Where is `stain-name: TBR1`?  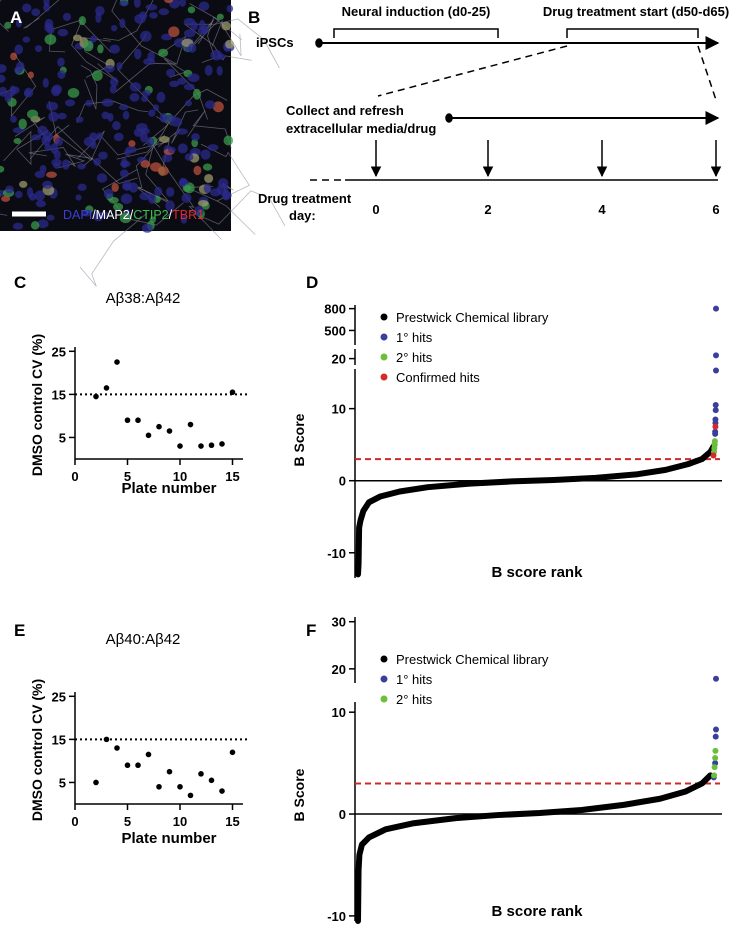
stain-name: TBR1 is located at coordinates (188, 215).